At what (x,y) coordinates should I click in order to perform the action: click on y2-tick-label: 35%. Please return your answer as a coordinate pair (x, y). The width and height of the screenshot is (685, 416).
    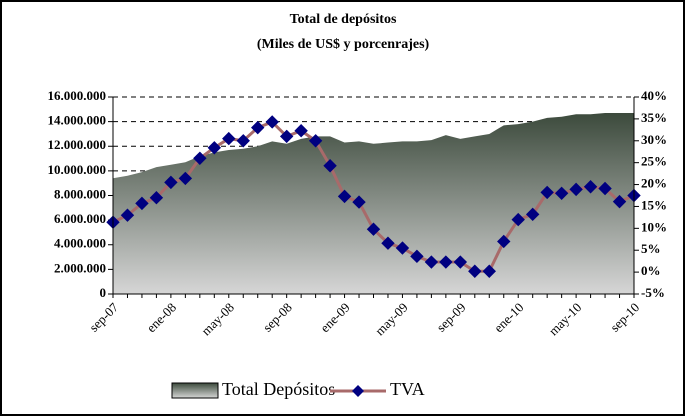
    Looking at the image, I should click on (654, 117).